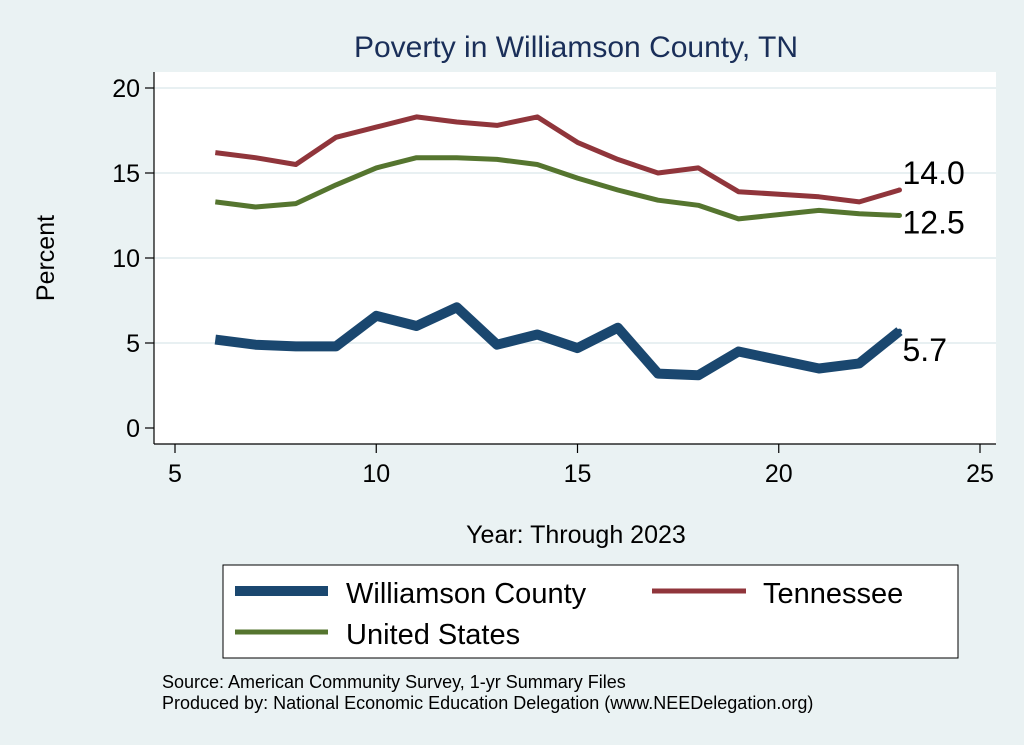 The width and height of the screenshot is (1024, 745). What do you see at coordinates (126, 89) in the screenshot?
I see `y-tick-label: 20` at bounding box center [126, 89].